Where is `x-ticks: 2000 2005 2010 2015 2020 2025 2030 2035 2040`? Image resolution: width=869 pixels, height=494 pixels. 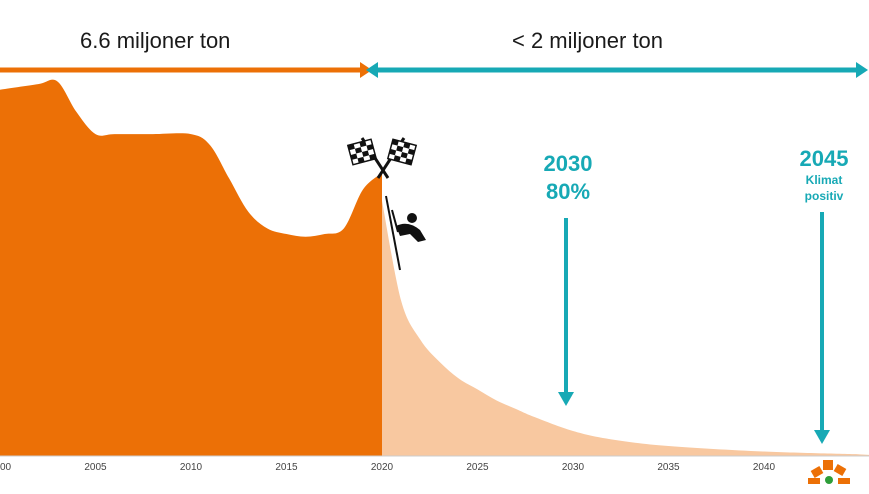
x-ticks: 2000 2005 2010 2015 2020 2025 2030 2035 2040 is located at coordinates (388, 467).